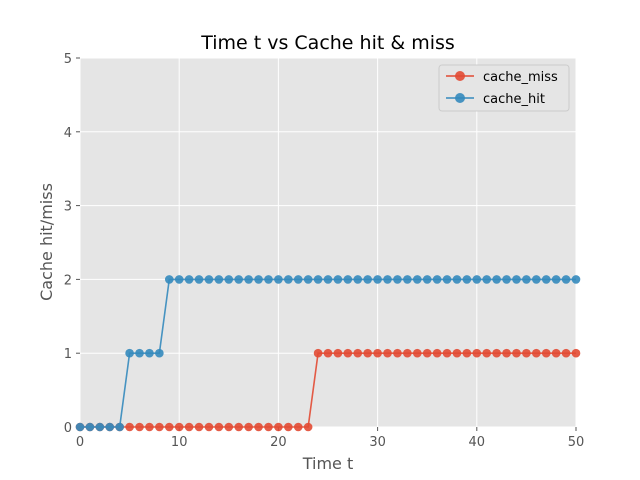 The image size is (640, 480). Describe the element at coordinates (68, 354) in the screenshot. I see `y-tick-label: 1` at that location.